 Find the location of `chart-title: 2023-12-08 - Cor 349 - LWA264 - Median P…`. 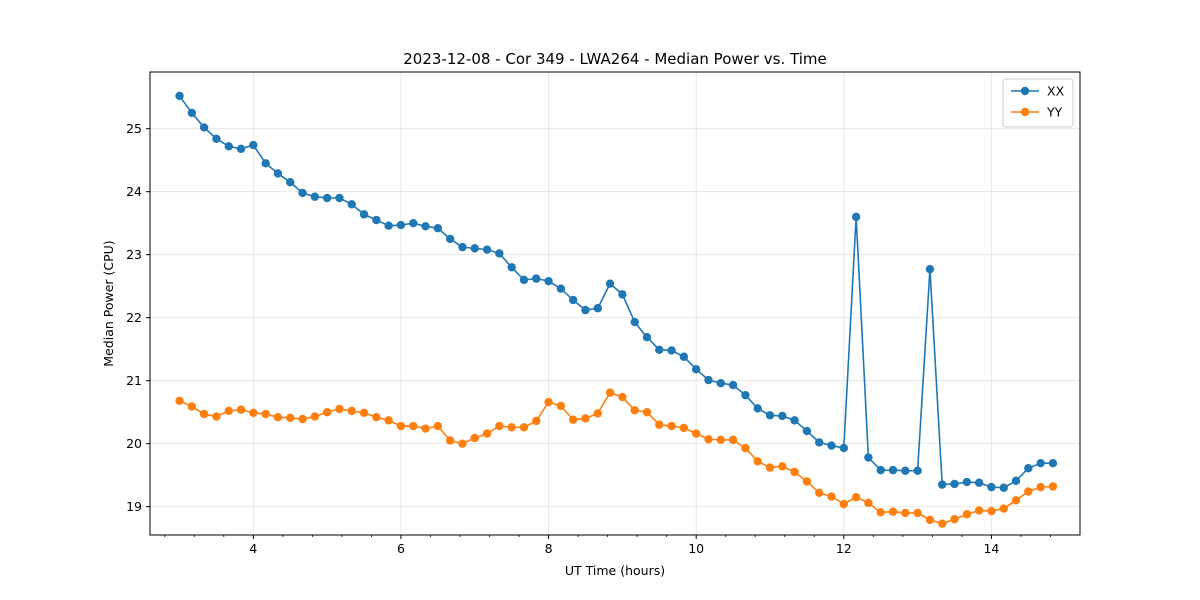

chart-title: 2023-12-08 - Cor 349 - LWA264 - Median P… is located at coordinates (615, 59).